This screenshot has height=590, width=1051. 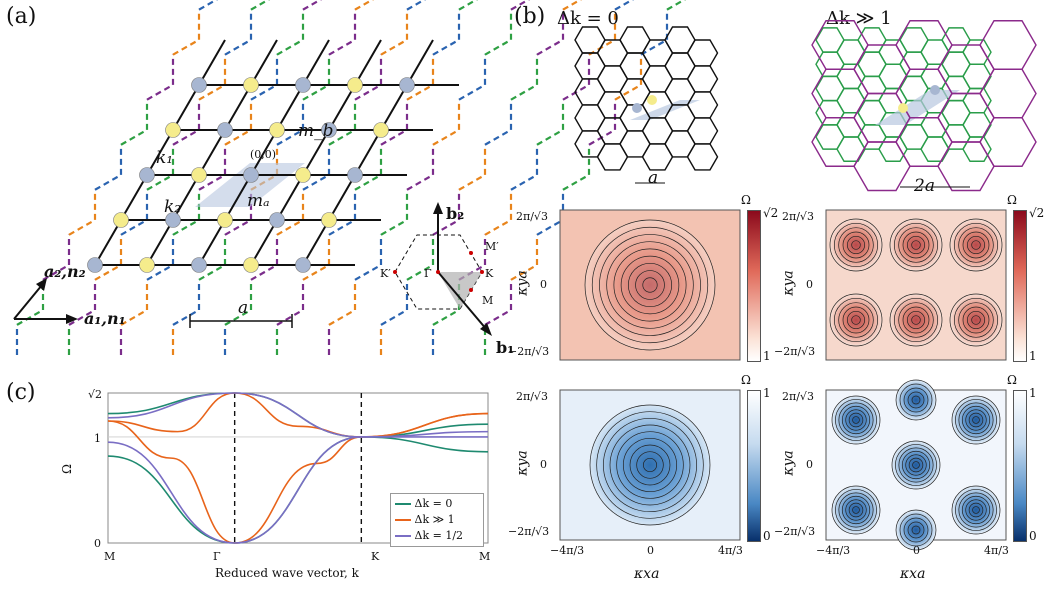 I want to click on cbar-ur-max: √2, so click(x=1037, y=213).